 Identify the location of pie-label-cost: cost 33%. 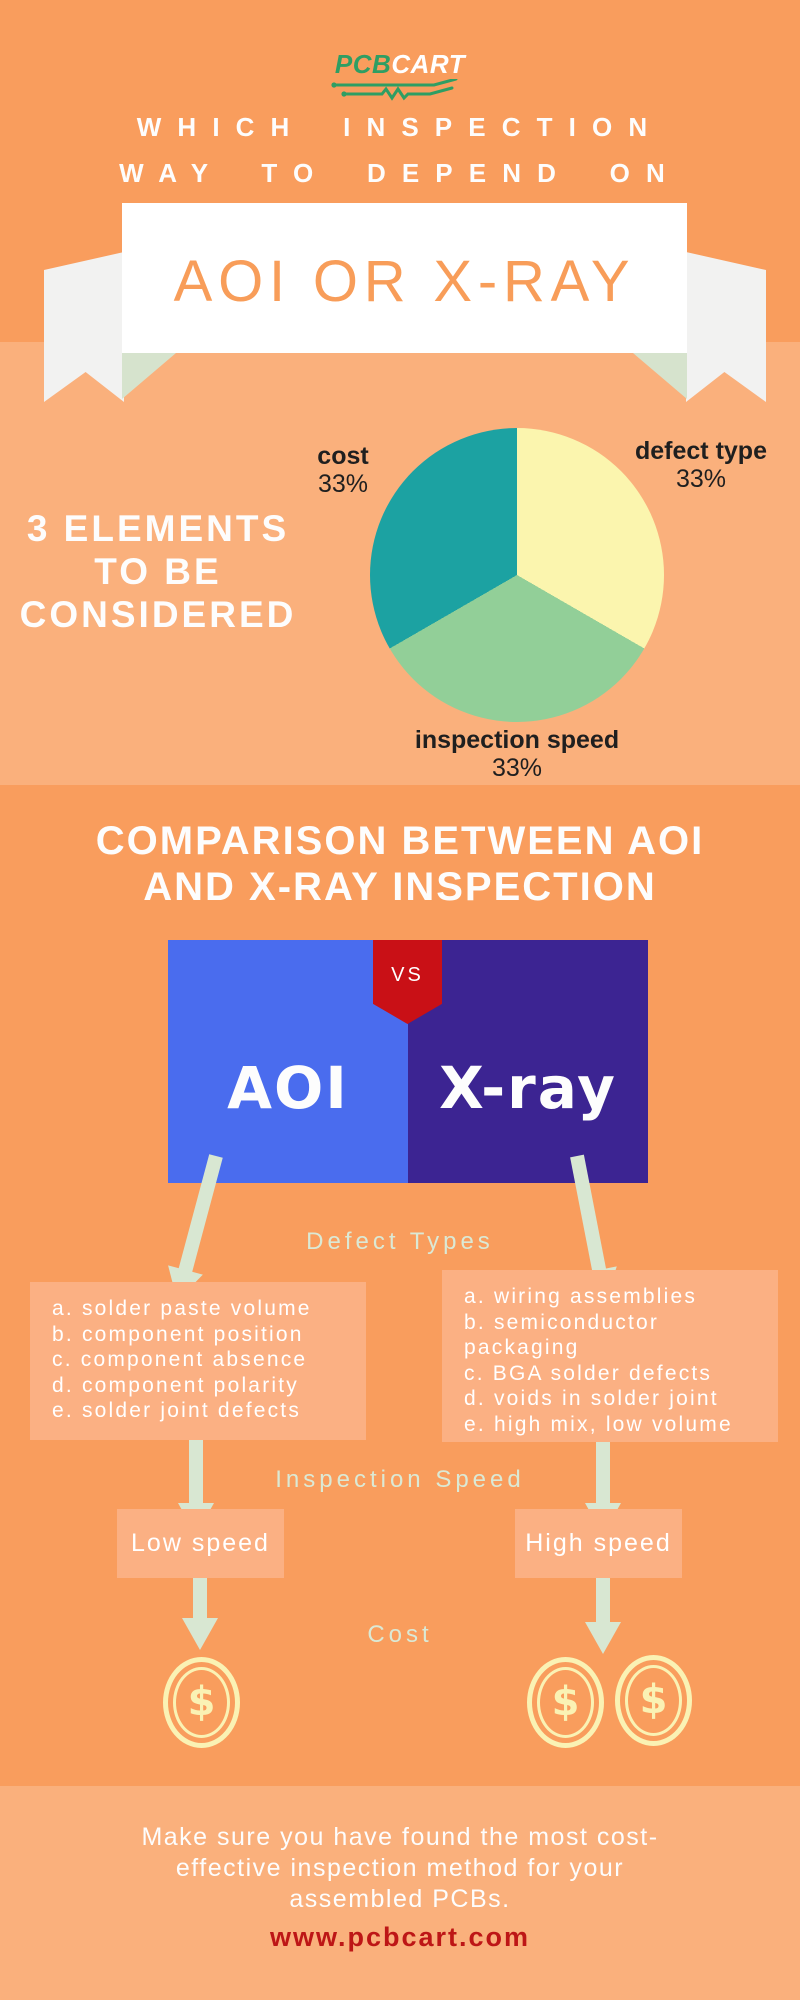
(343, 470).